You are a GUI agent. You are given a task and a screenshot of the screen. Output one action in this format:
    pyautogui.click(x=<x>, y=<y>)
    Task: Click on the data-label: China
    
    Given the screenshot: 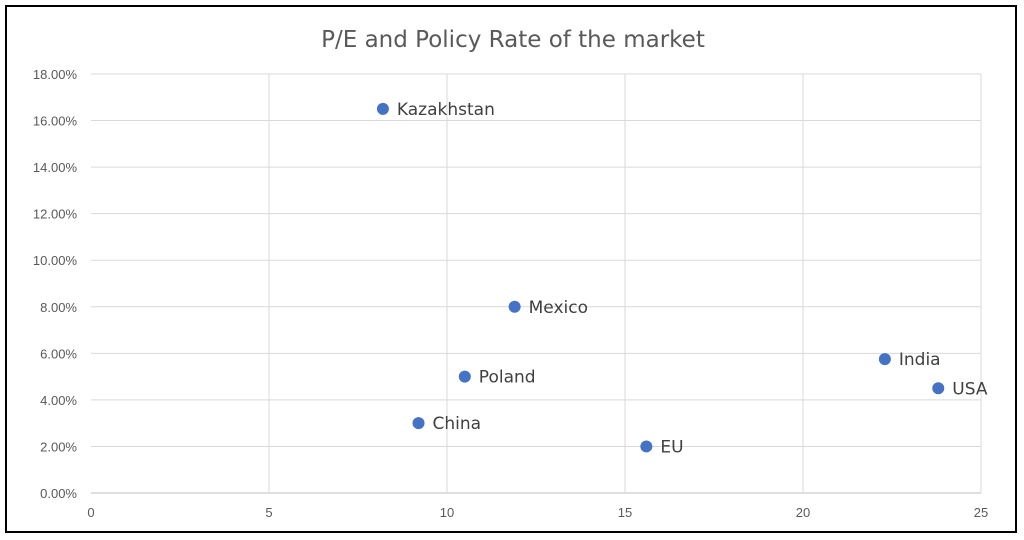 What is the action you would take?
    pyautogui.click(x=457, y=424)
    